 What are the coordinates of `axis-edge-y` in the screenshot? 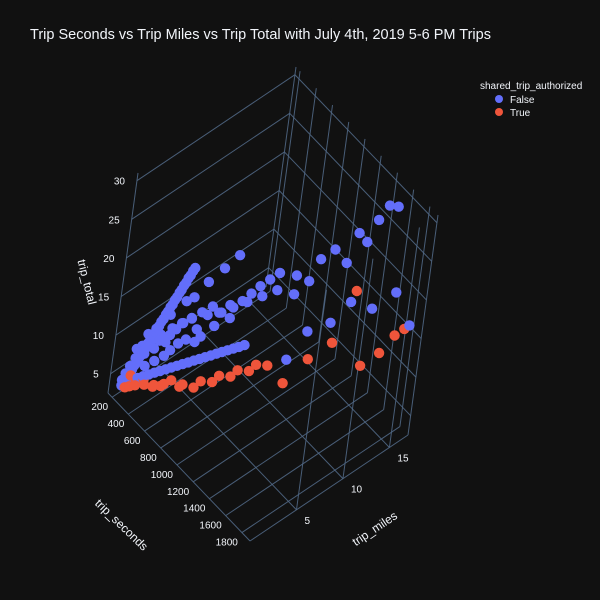 It's located at (329, 488).